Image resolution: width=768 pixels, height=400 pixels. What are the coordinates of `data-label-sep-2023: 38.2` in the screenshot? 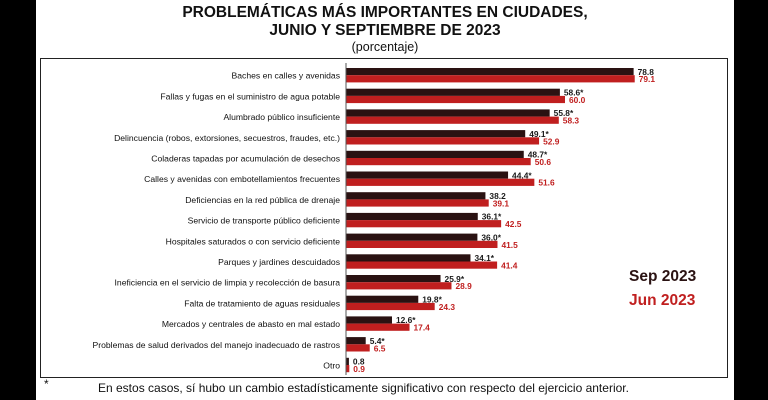 It's located at (497, 196).